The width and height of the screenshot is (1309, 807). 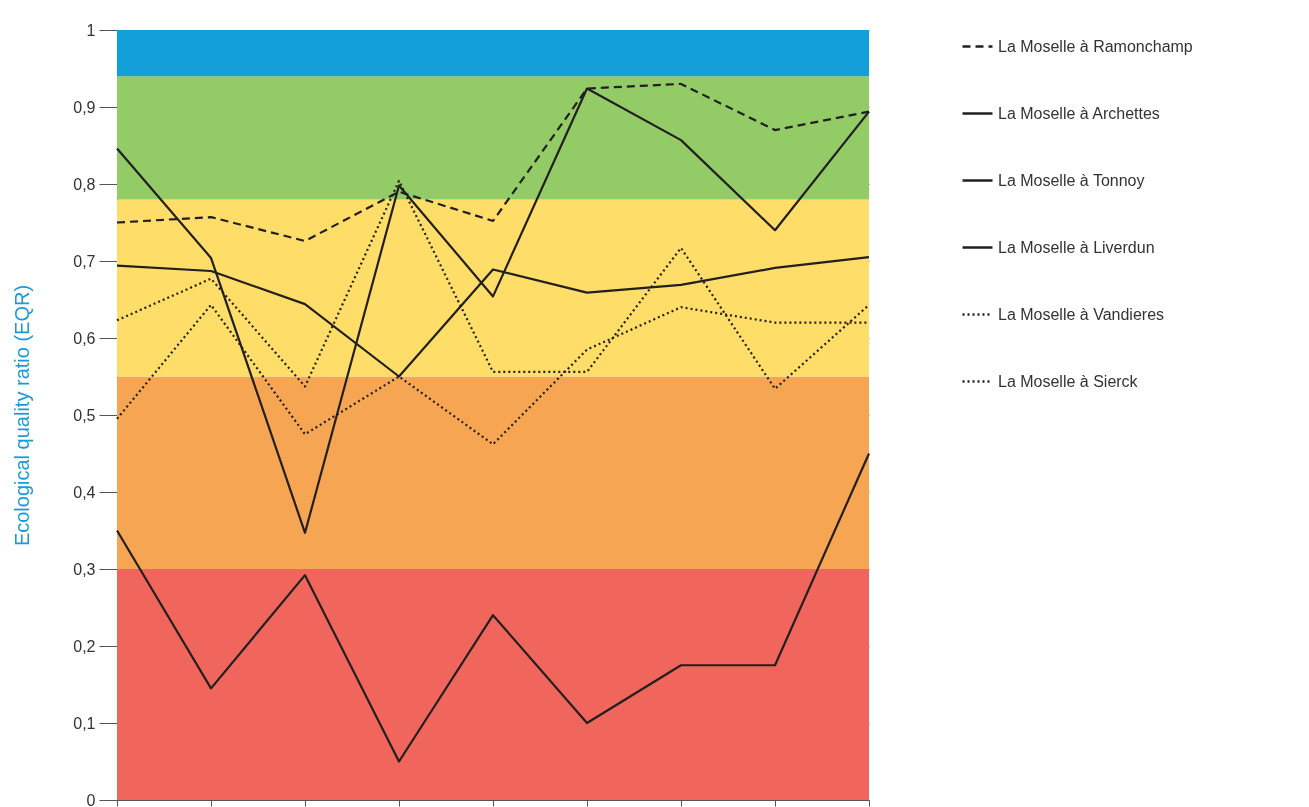 What do you see at coordinates (1071, 180) in the screenshot?
I see `legend-label: La Moselle à Tonnoy` at bounding box center [1071, 180].